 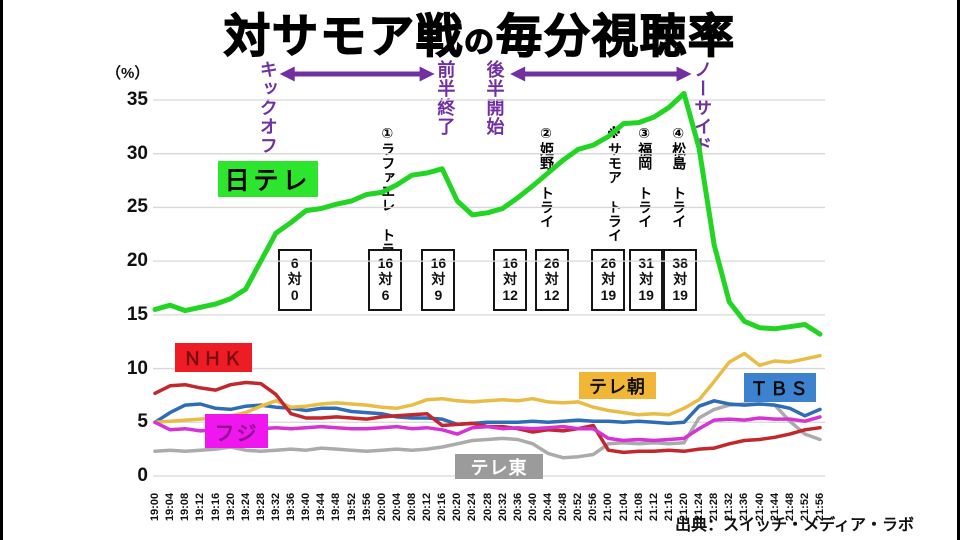 I want to click on try-annotation-1: ①ラファエレ トライ, so click(x=388, y=198).